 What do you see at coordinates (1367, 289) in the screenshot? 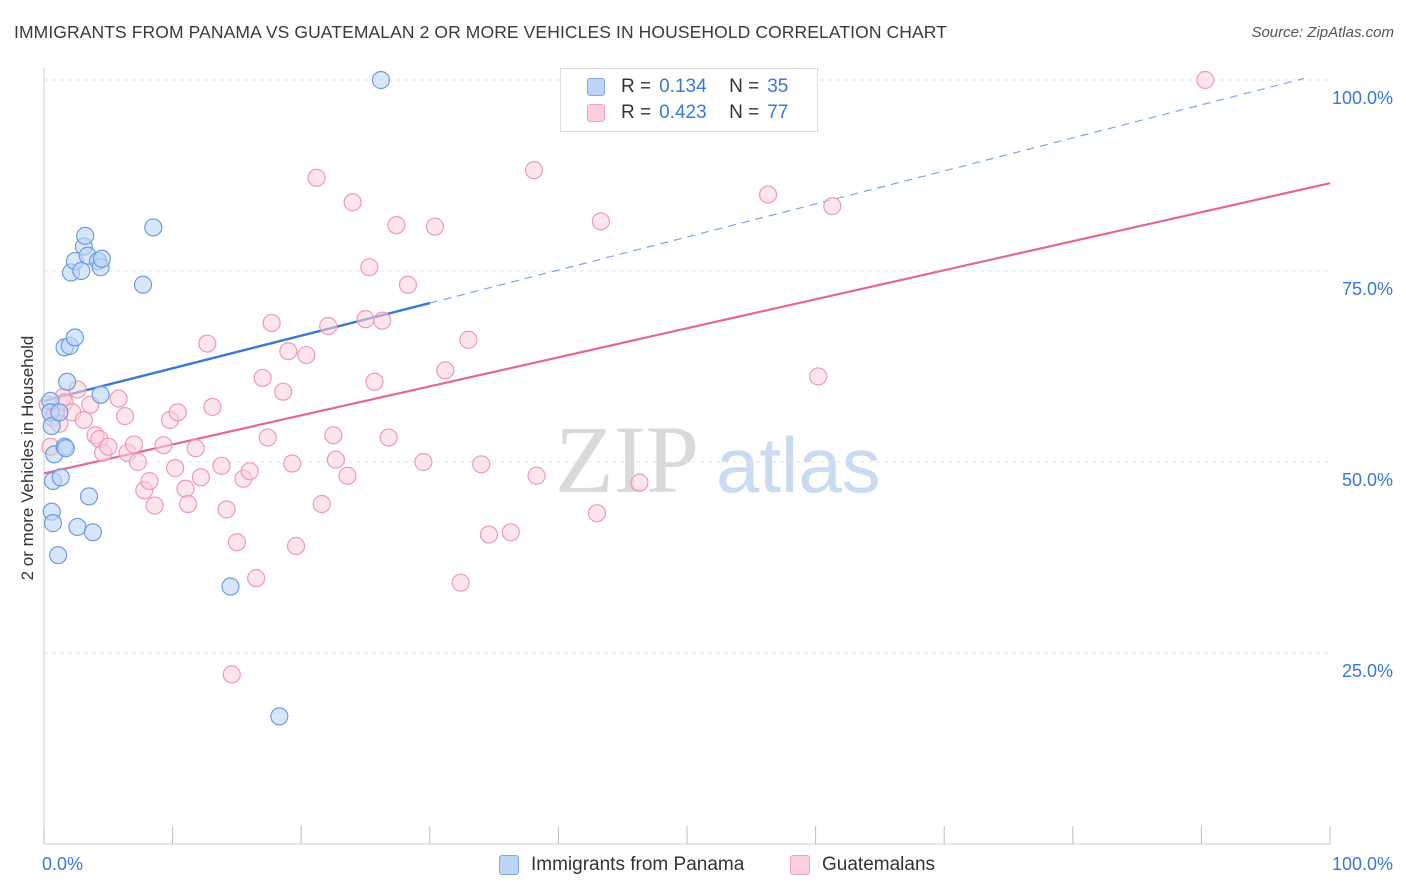
I see `y-tick-label: 75.0%` at bounding box center [1367, 289].